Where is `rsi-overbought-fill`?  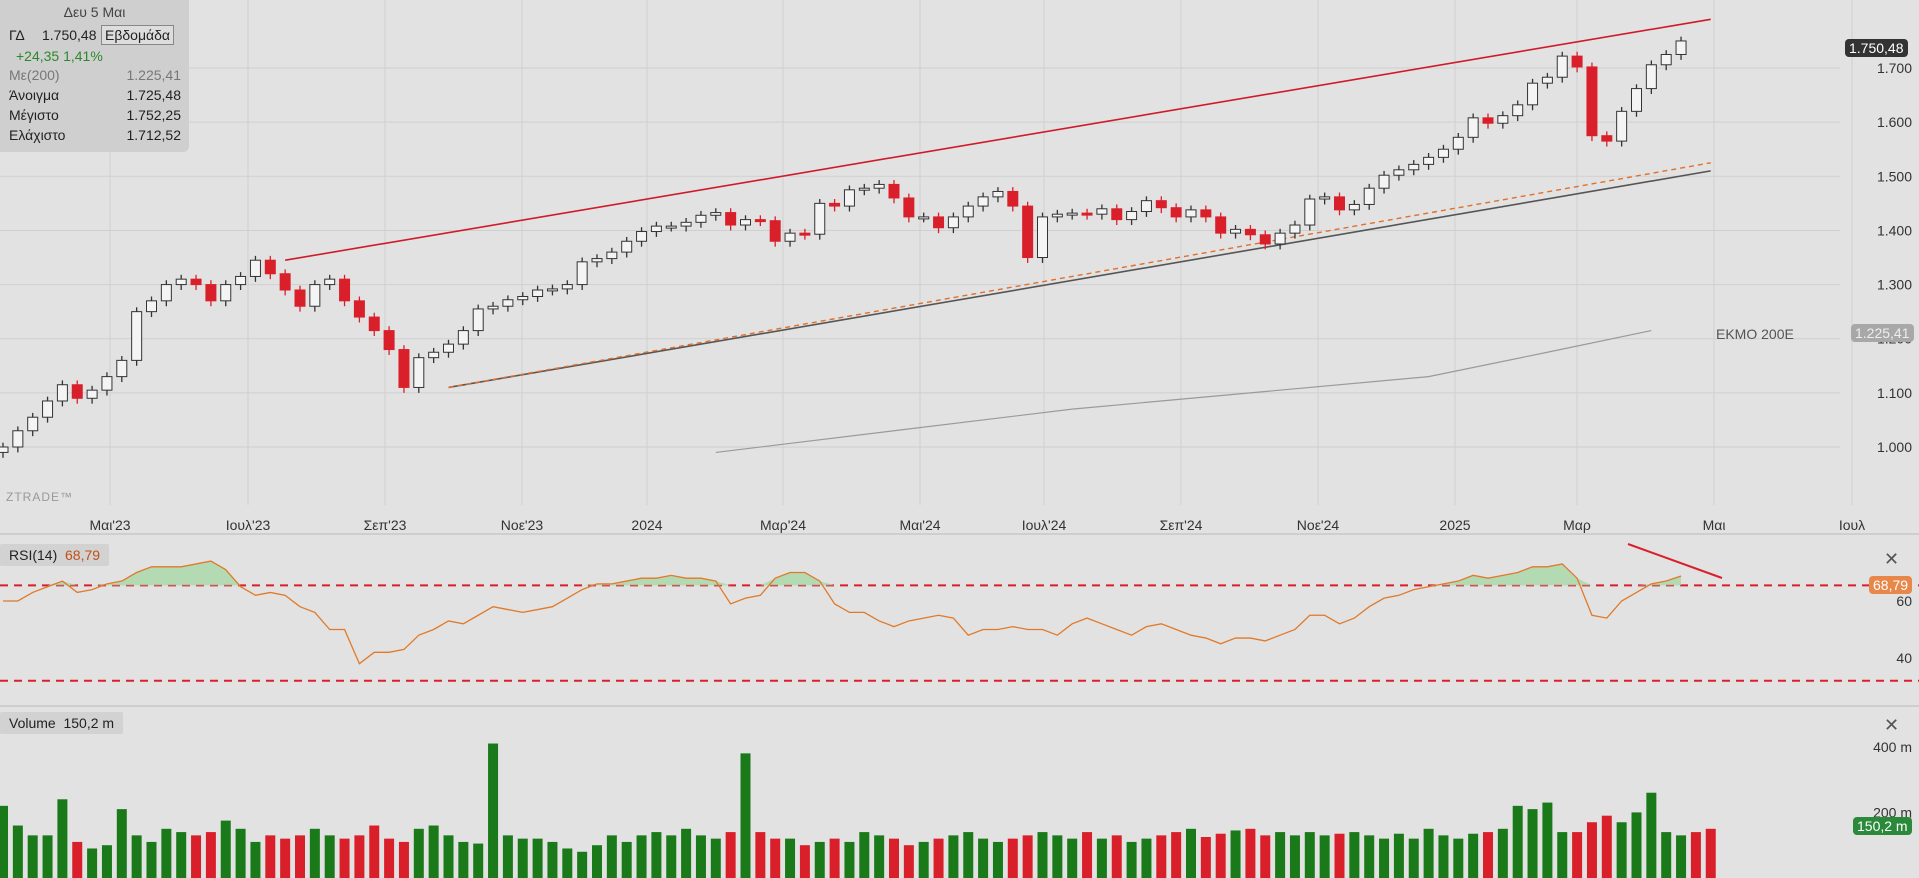
rsi-overbought-fill is located at coordinates (842, 573).